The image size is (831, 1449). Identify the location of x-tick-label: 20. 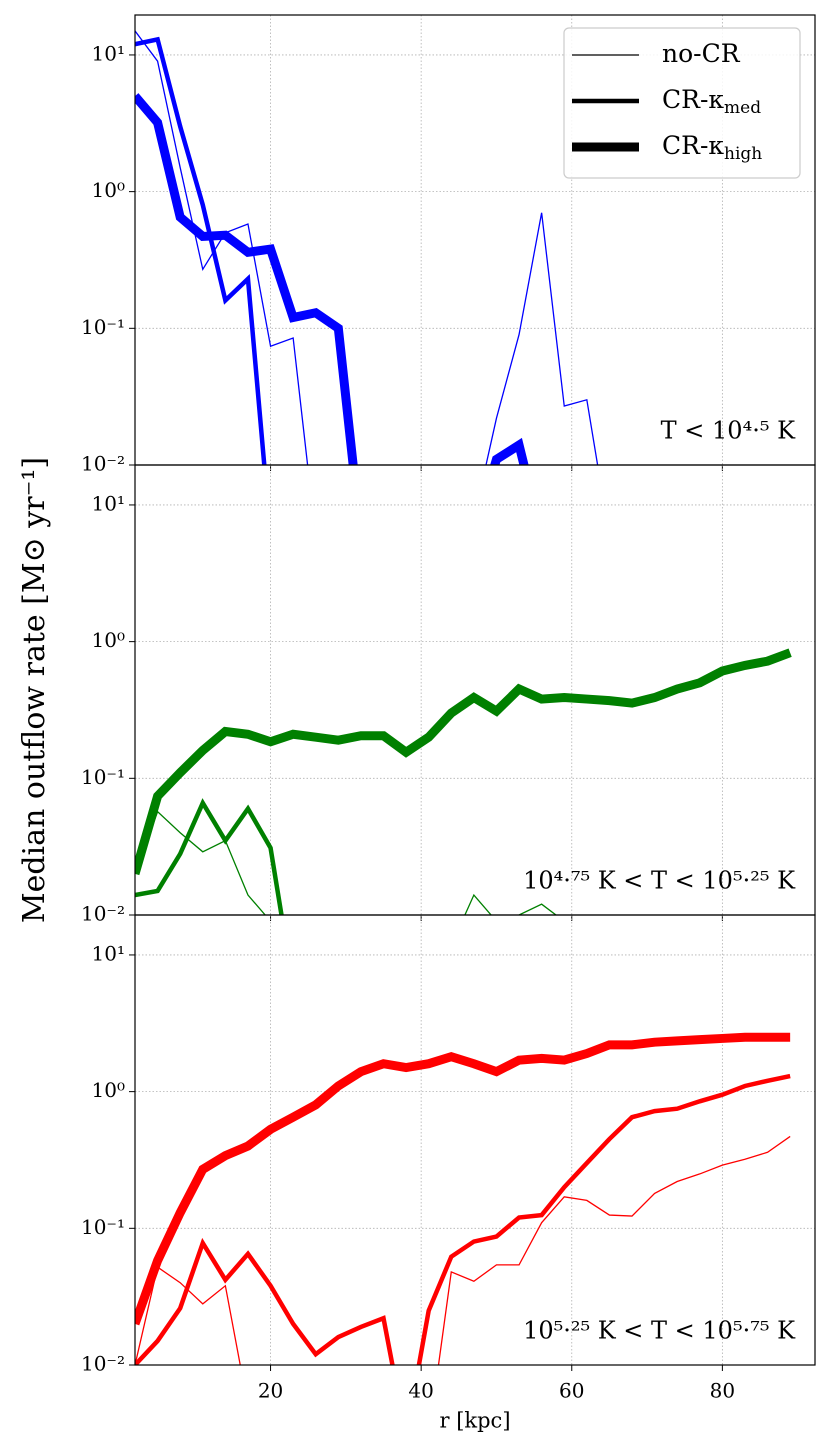
(270, 1391).